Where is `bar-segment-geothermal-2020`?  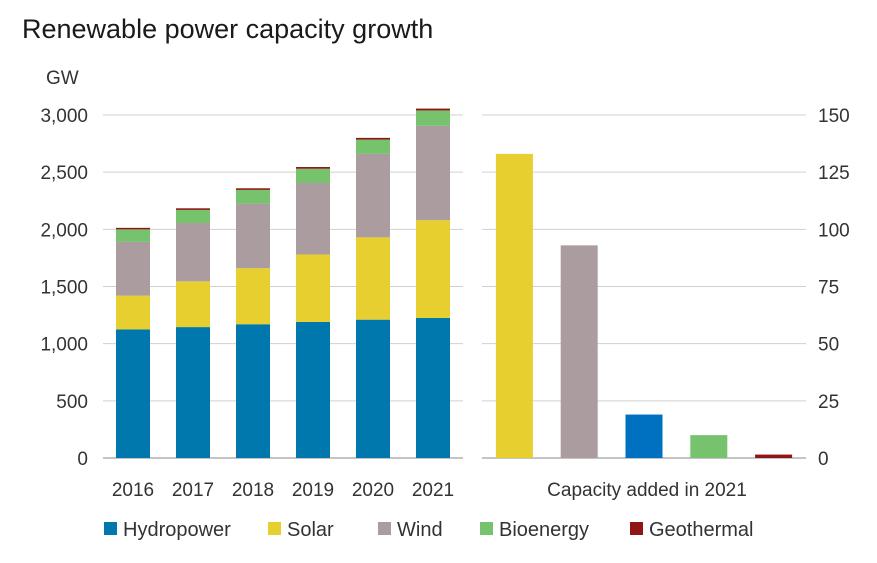 bar-segment-geothermal-2020 is located at coordinates (373, 138).